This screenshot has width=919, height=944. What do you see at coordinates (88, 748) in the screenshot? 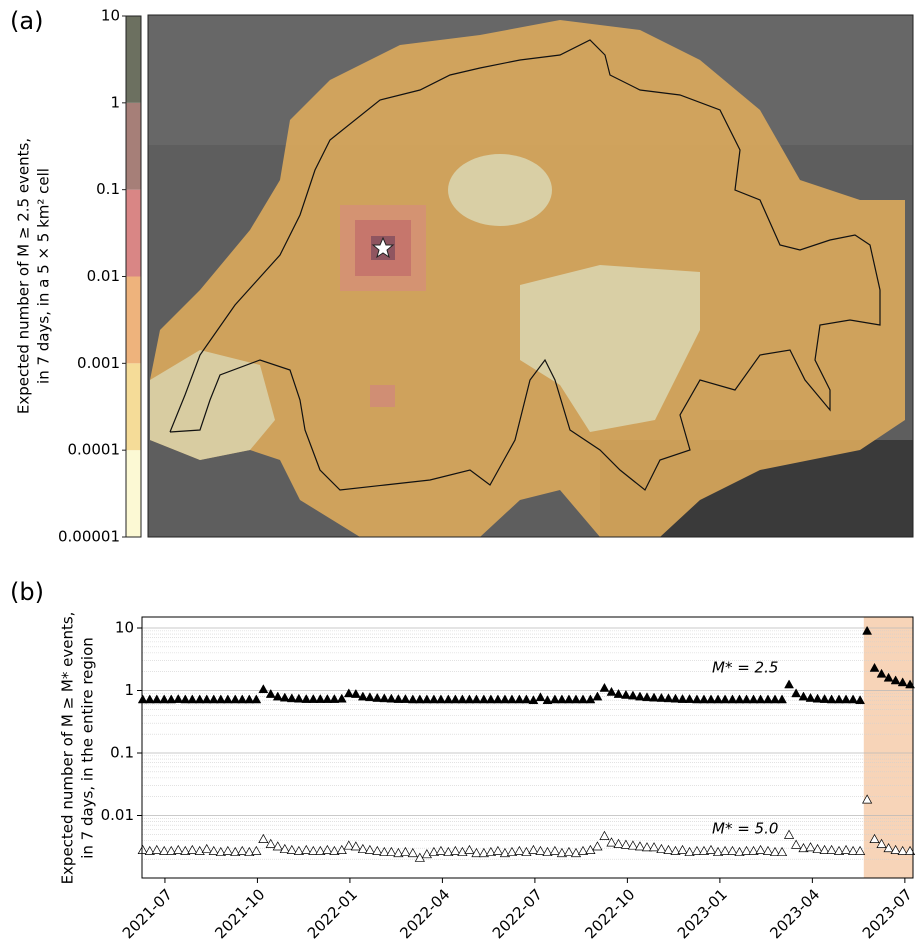
I see `y-axis-label: in 7 days, in the entire region` at bounding box center [88, 748].